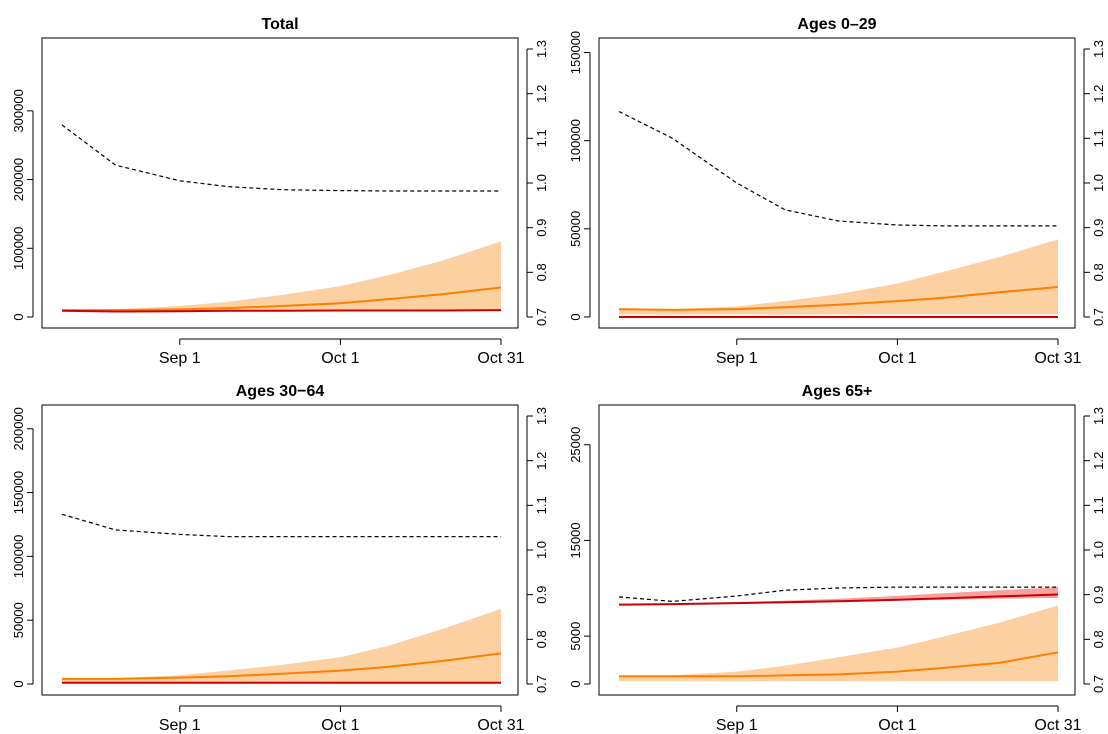 This screenshot has width=1108, height=734. I want to click on y-tick-label-left: 25000, so click(575, 445).